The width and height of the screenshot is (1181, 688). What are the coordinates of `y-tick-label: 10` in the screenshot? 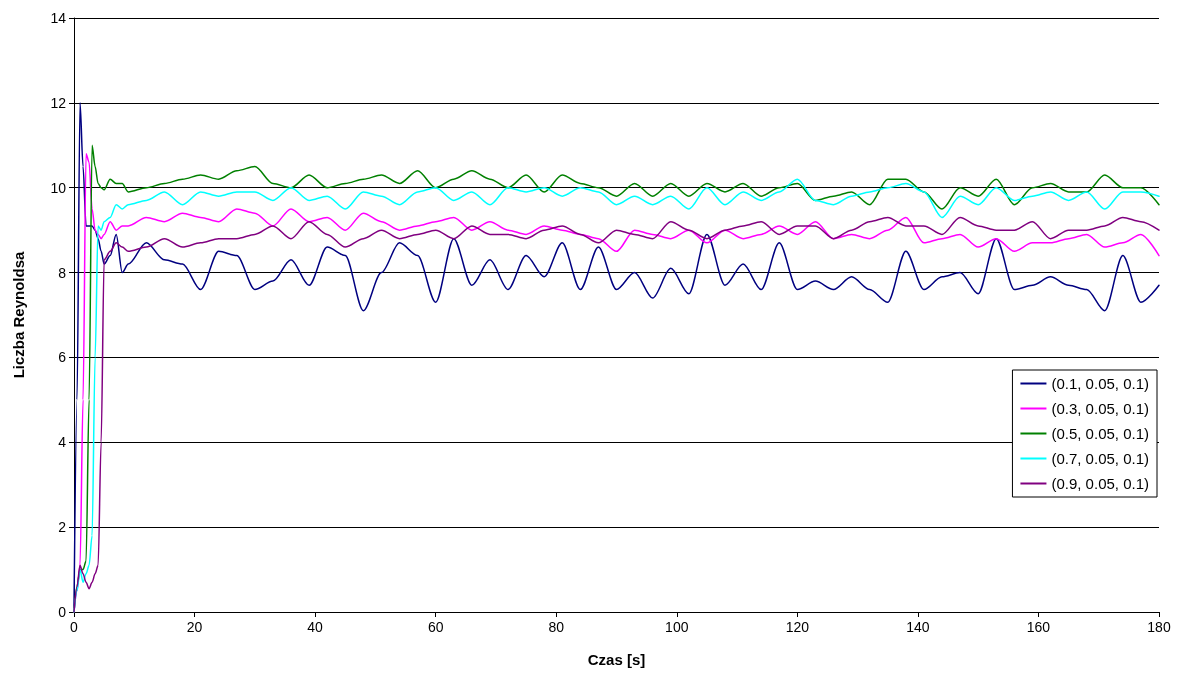 It's located at (58, 187).